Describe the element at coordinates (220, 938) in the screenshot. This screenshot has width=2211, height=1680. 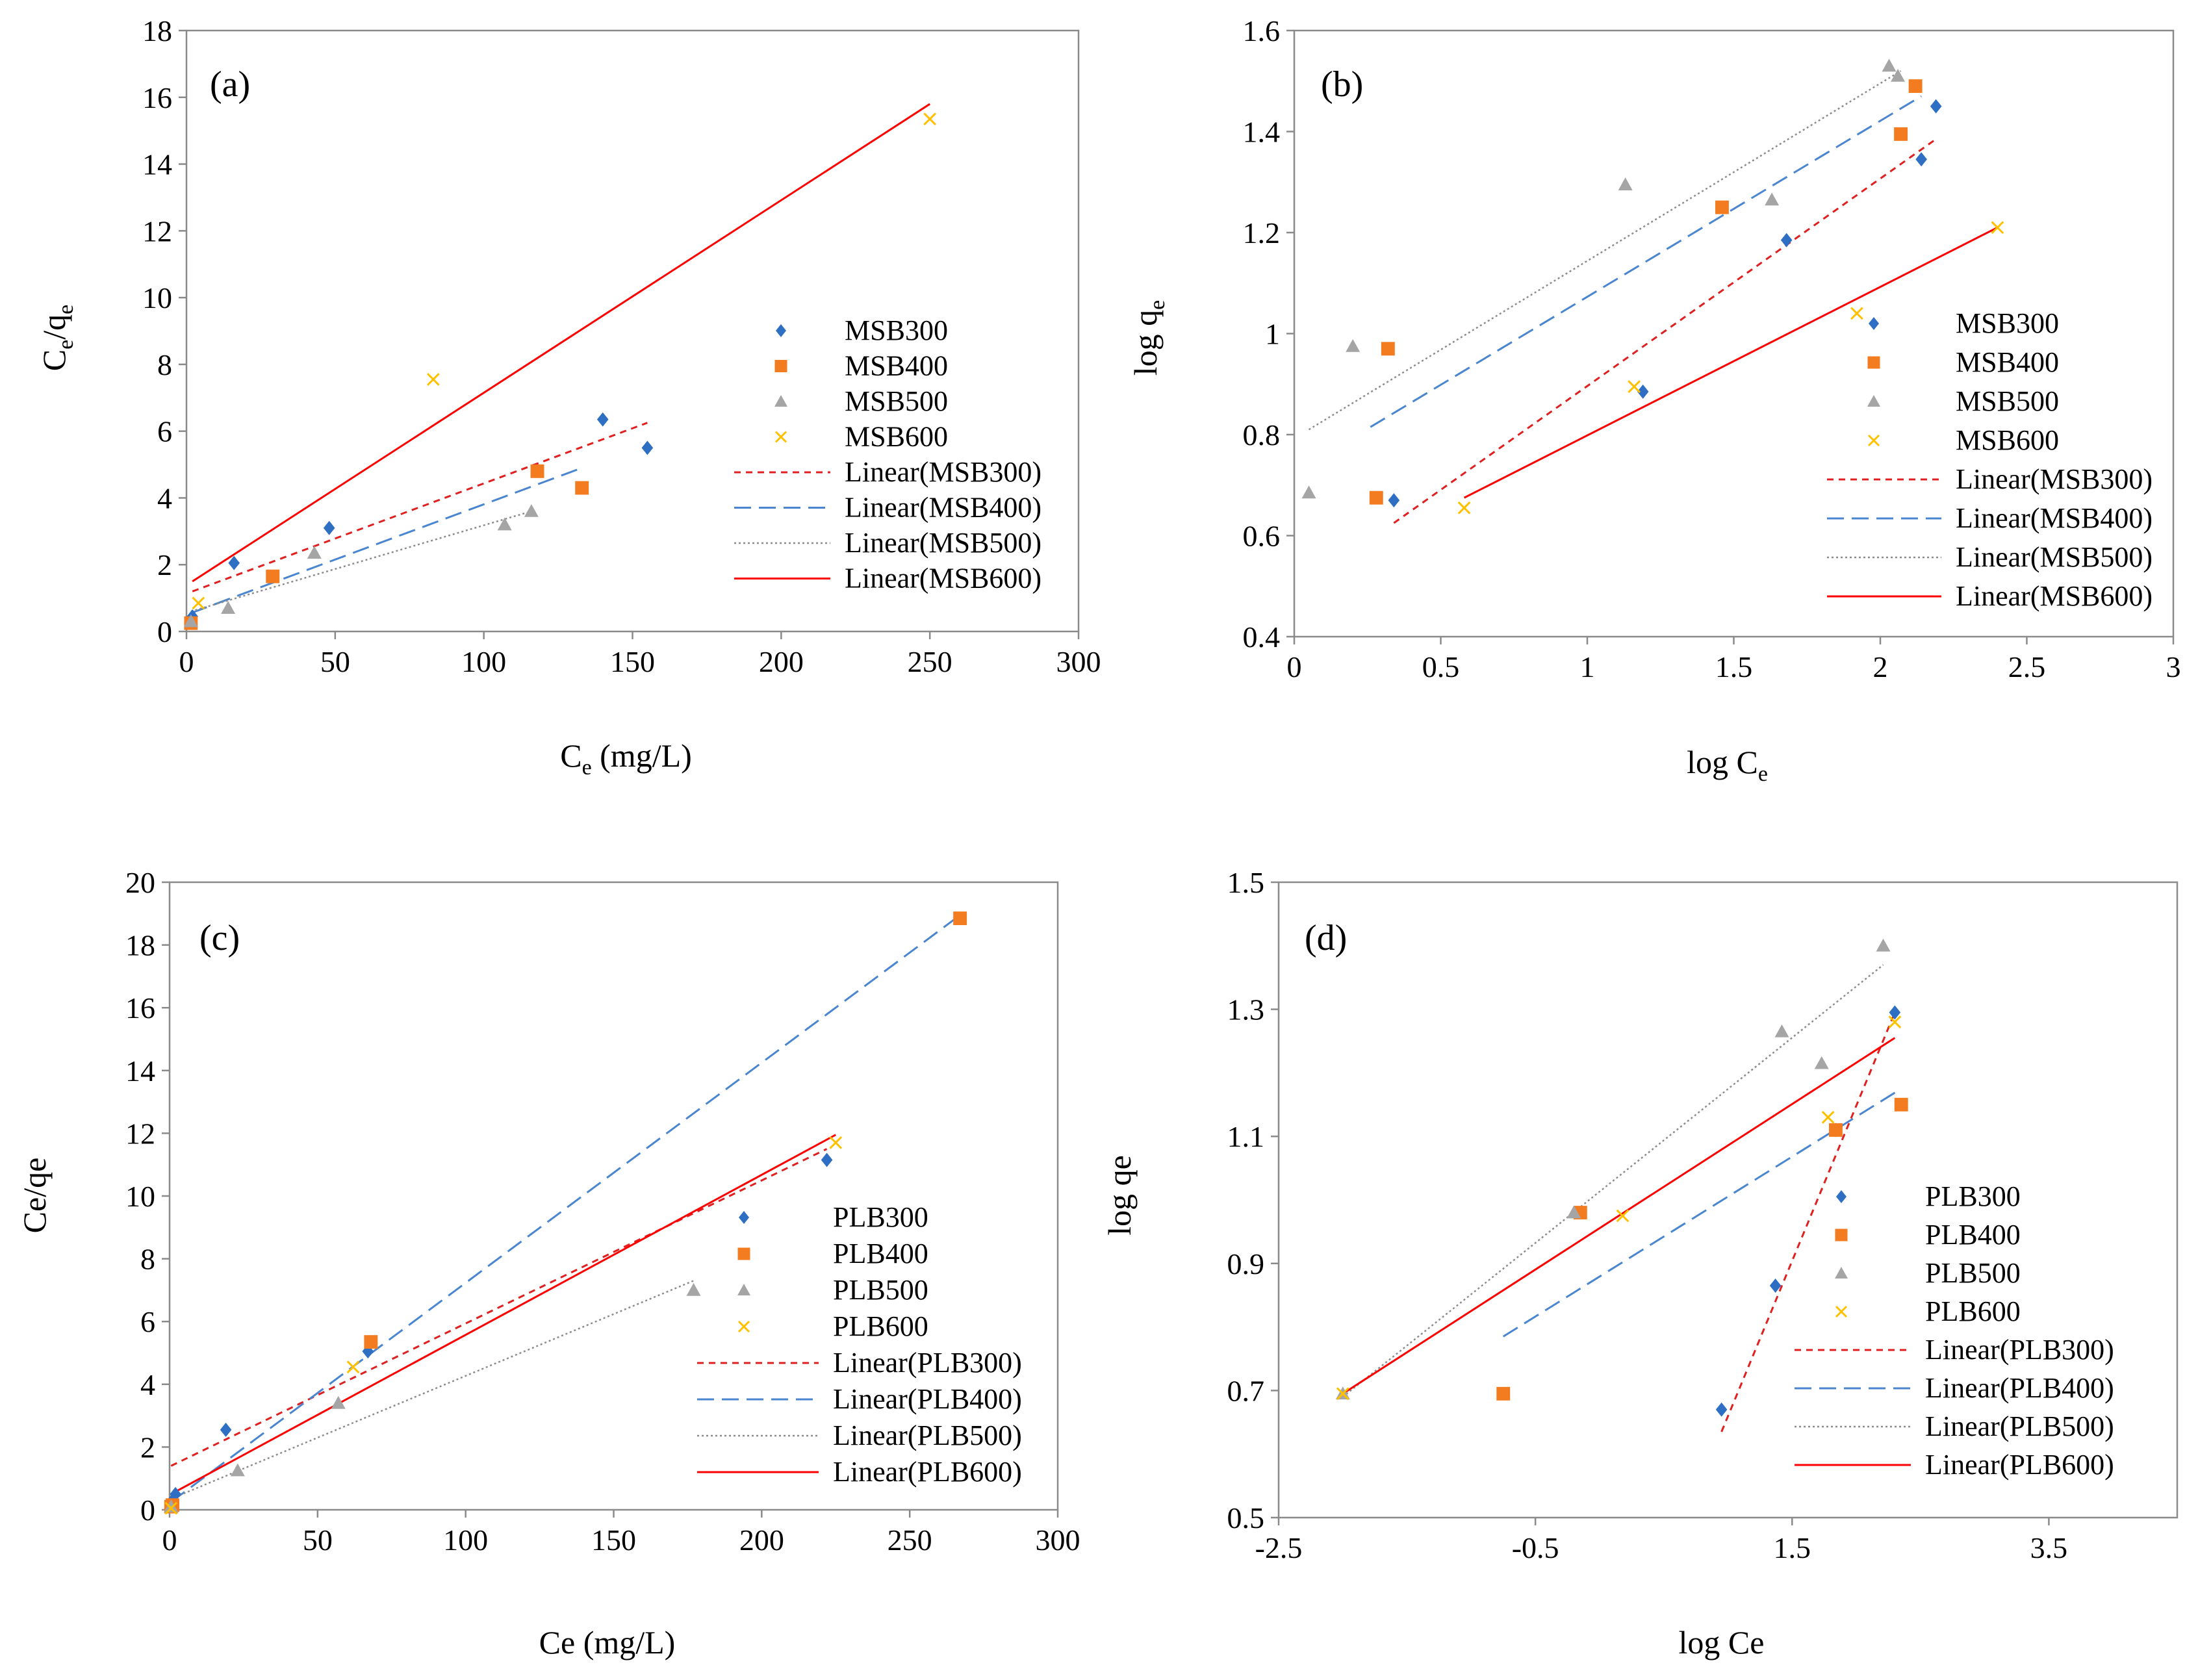
I see `panel-label: (c)` at that location.